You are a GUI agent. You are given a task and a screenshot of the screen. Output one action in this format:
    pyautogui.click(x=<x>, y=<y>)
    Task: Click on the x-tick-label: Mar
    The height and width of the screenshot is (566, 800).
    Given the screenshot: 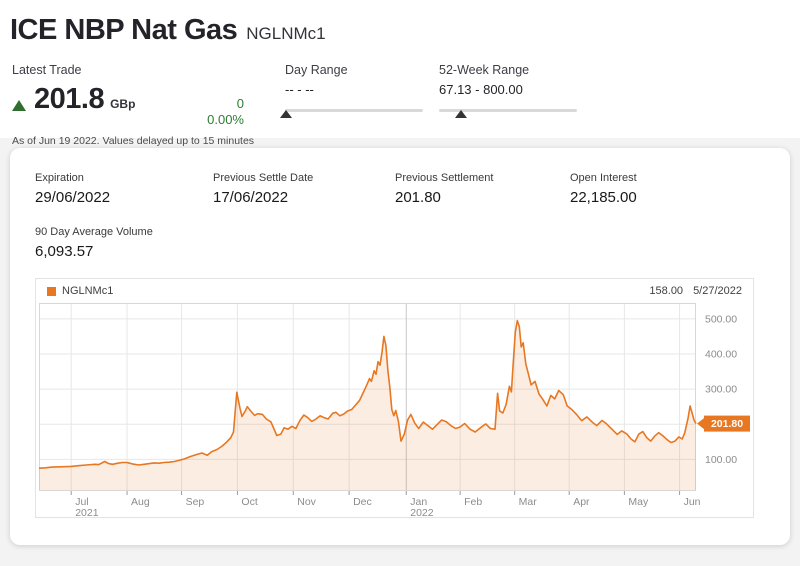 What is the action you would take?
    pyautogui.click(x=528, y=502)
    